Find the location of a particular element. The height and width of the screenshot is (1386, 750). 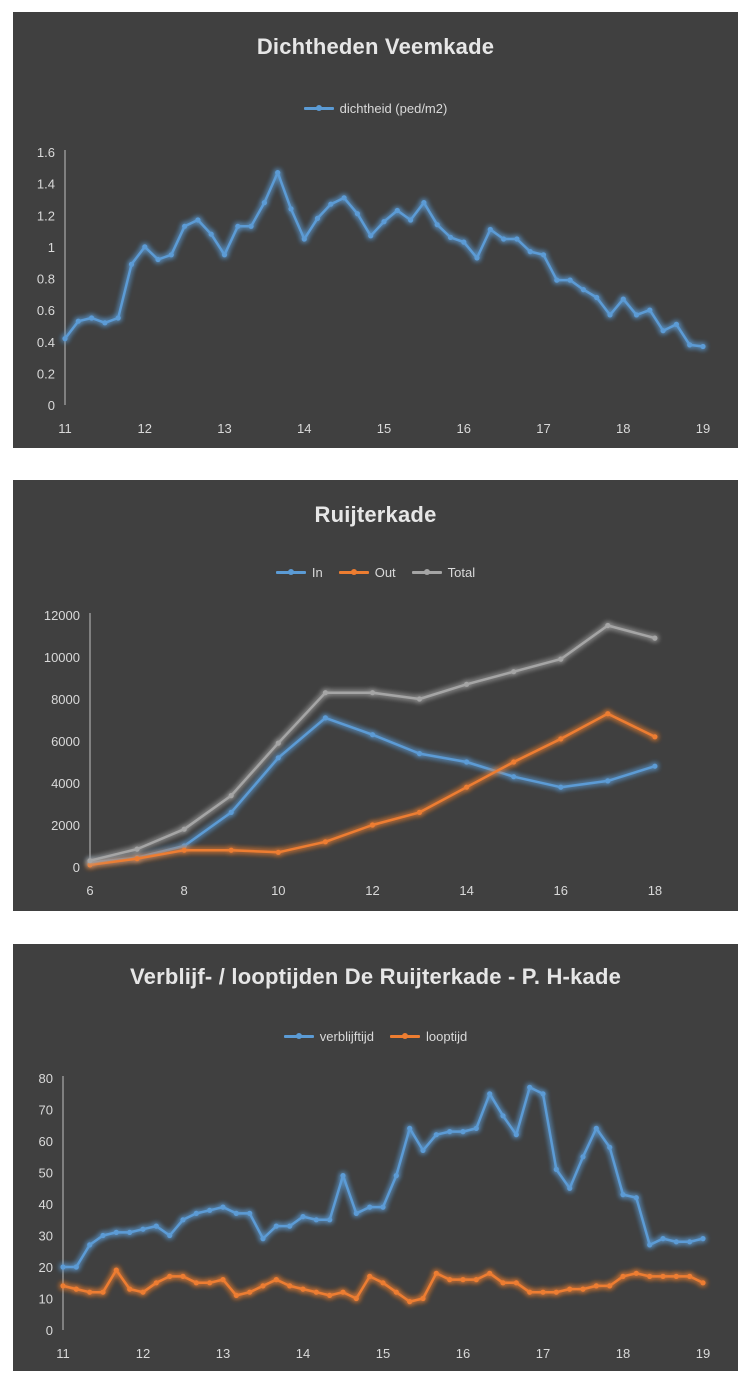

x-tick-label: 19 is located at coordinates (703, 1353).